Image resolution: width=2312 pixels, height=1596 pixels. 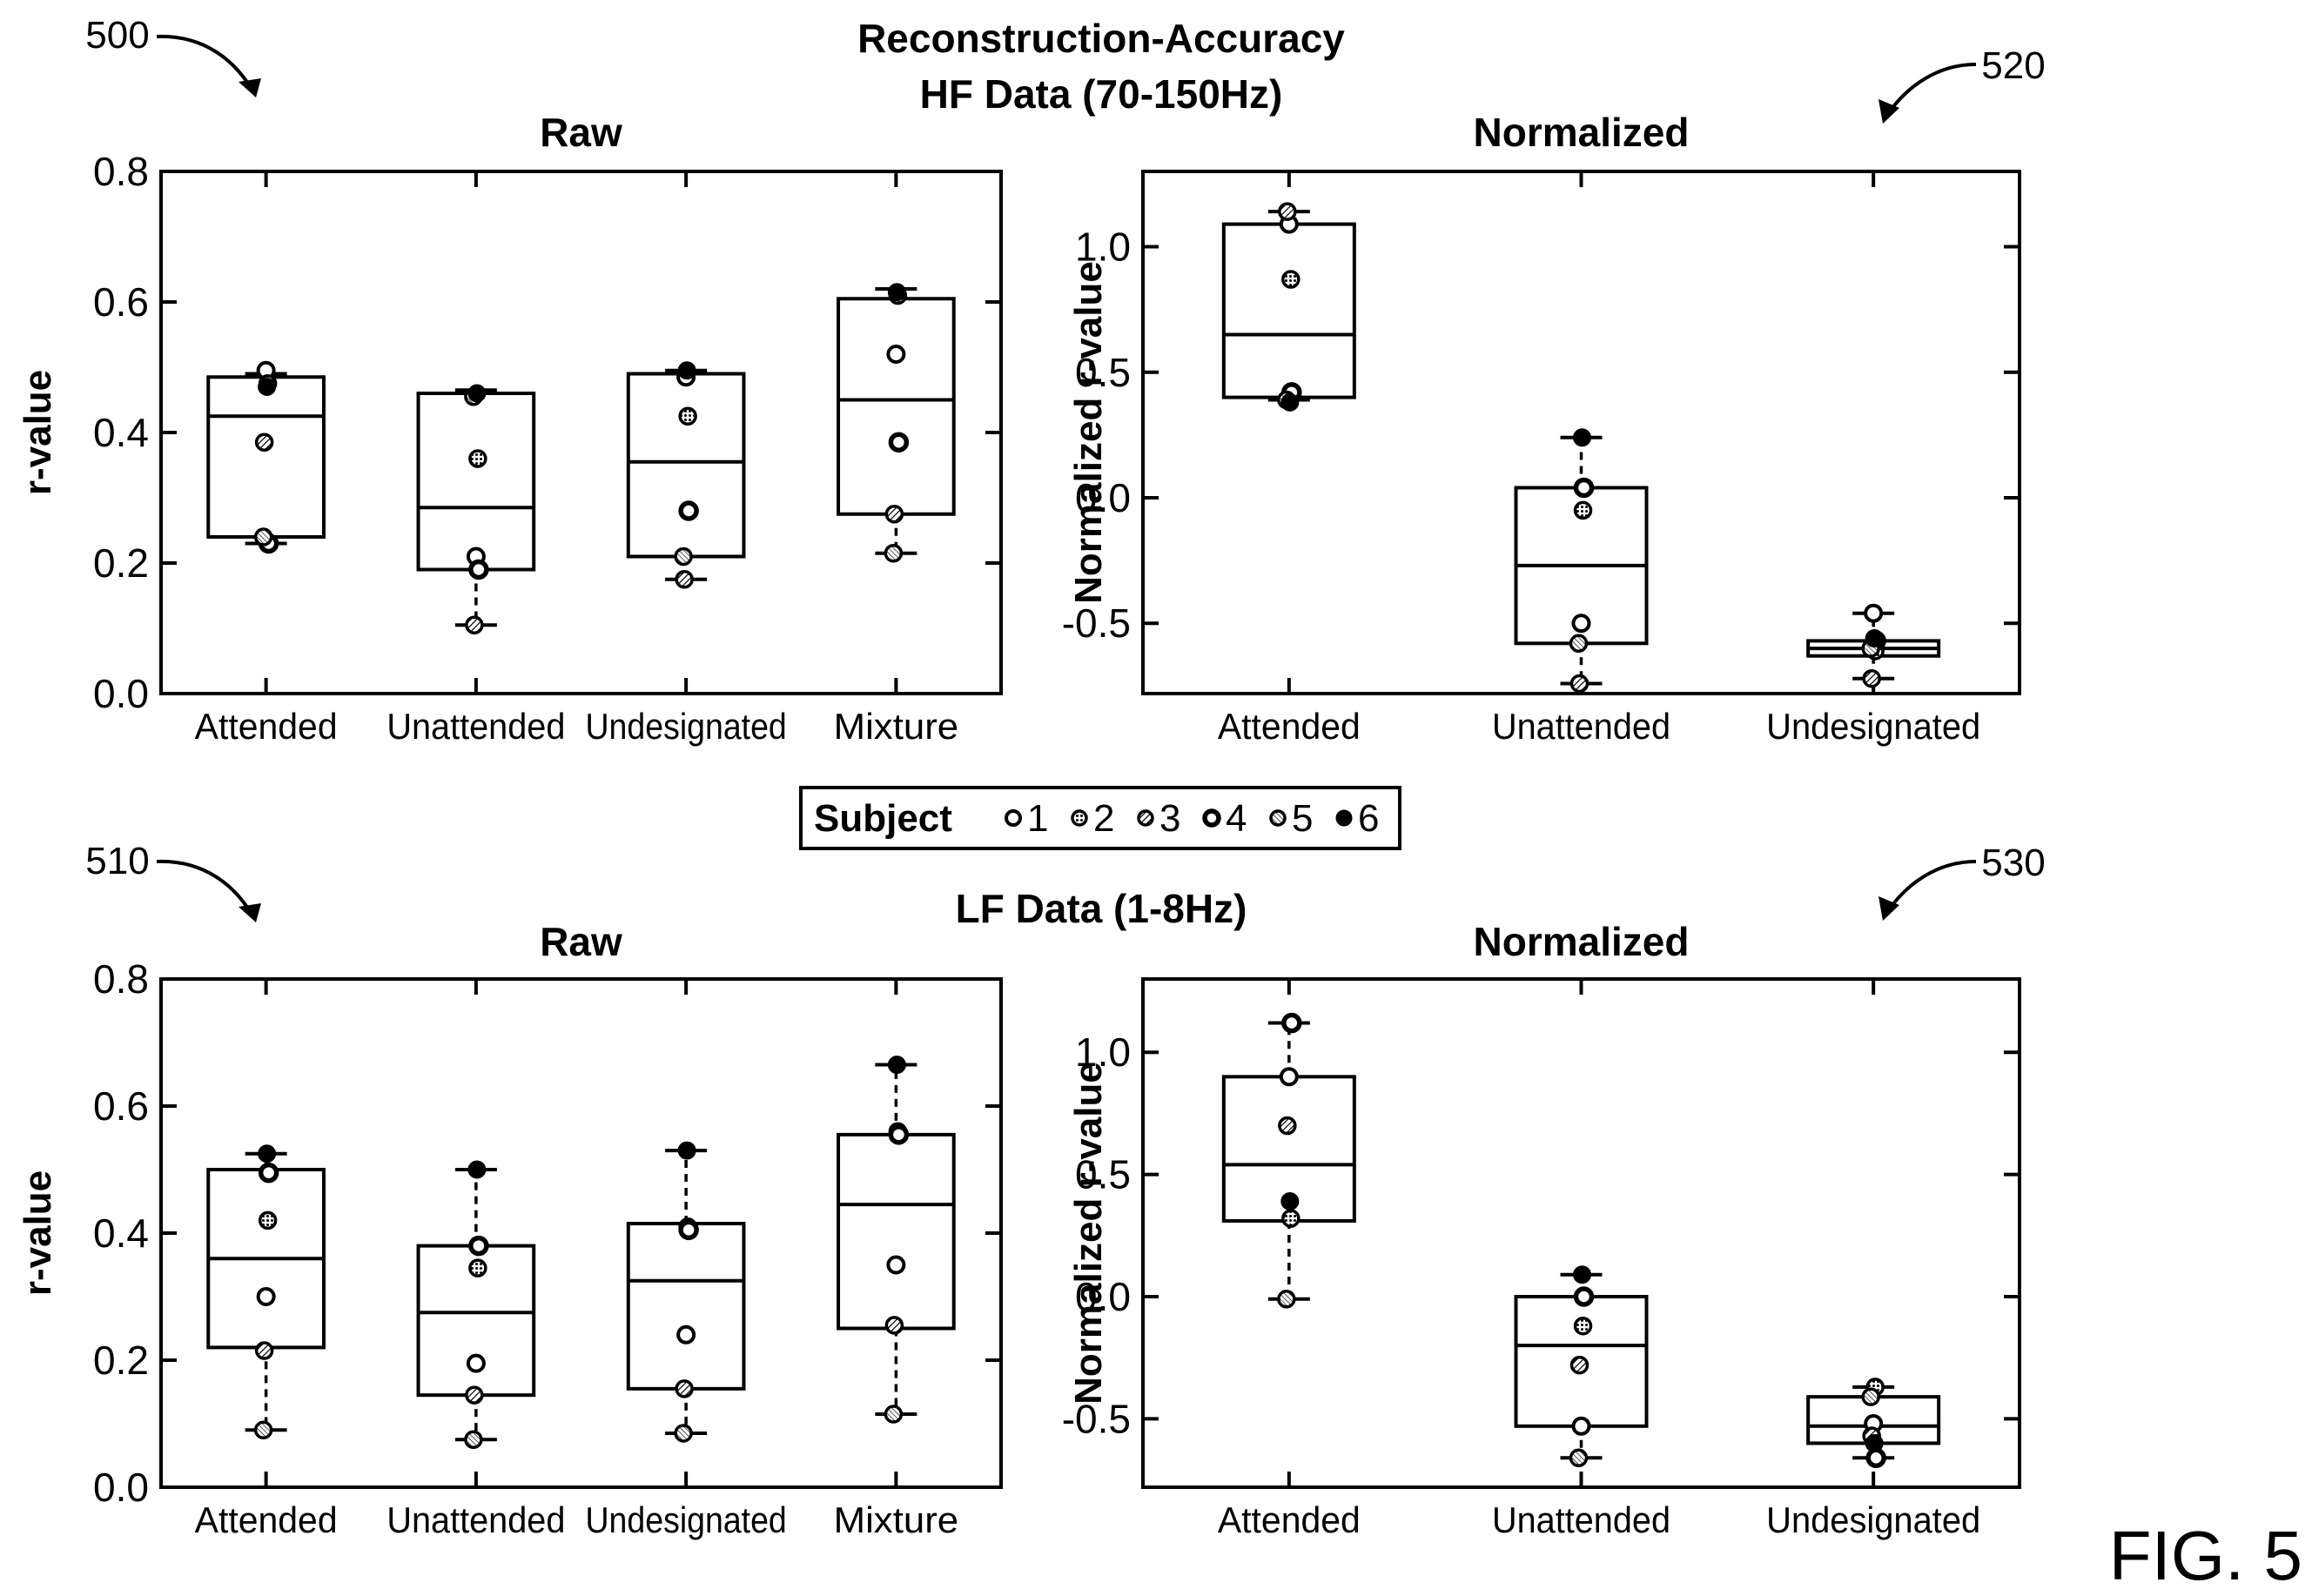 What do you see at coordinates (1103, 1174) in the screenshot?
I see `y-tick-label: 0.5` at bounding box center [1103, 1174].